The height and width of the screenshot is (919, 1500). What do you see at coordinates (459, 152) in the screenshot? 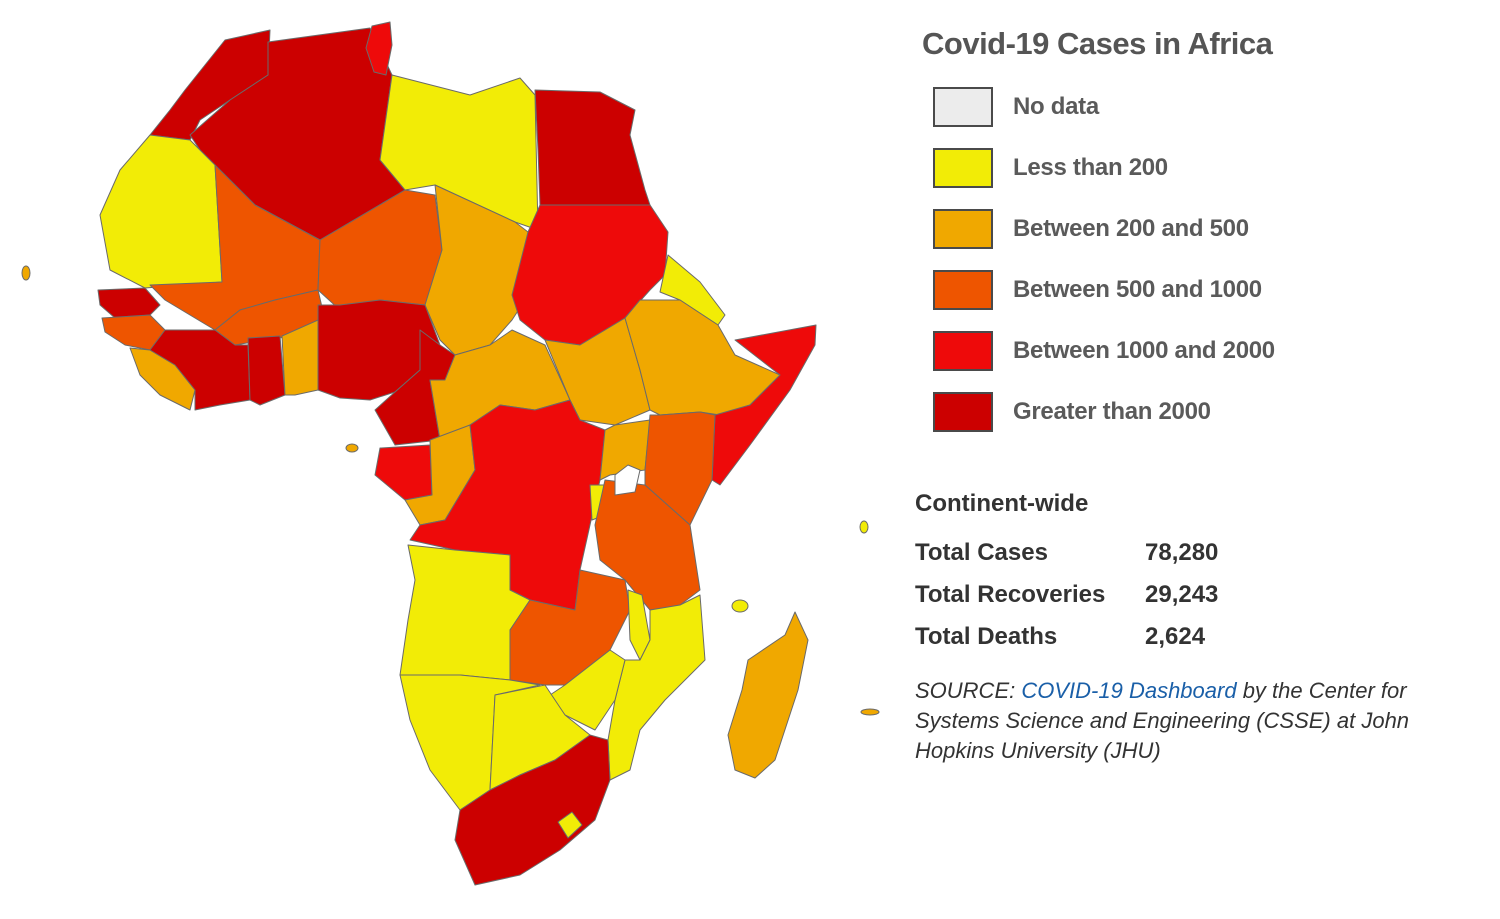
I see `region-libya` at bounding box center [459, 152].